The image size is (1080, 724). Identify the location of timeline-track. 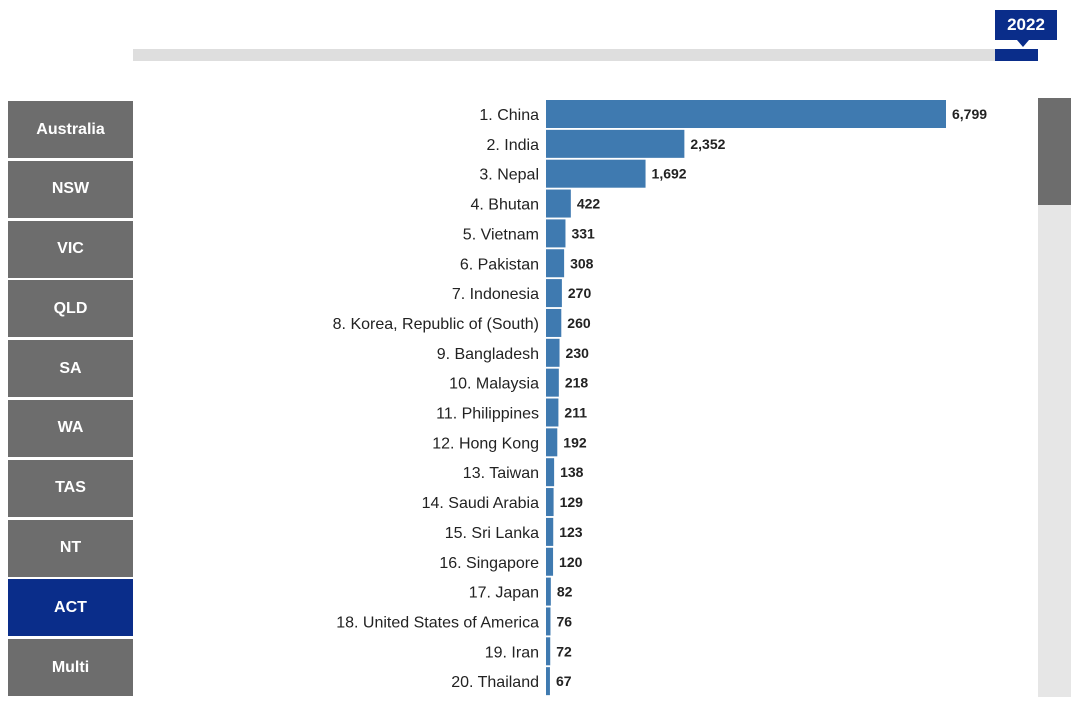
(585, 55).